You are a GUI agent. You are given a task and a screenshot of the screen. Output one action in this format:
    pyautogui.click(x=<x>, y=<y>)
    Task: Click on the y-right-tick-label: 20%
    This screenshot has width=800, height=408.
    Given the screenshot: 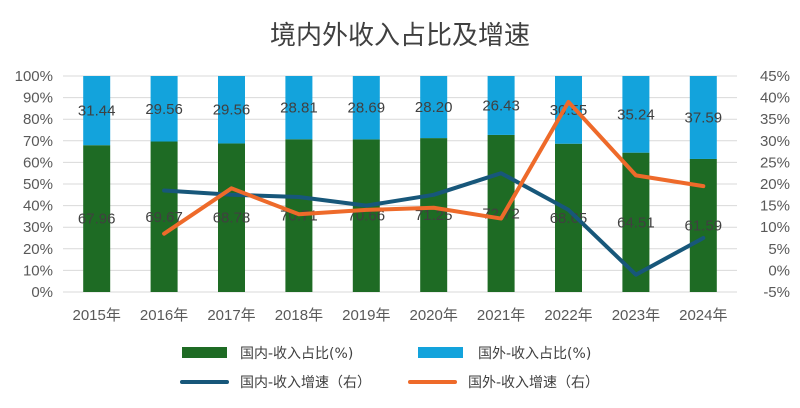 What is the action you would take?
    pyautogui.click(x=775, y=184)
    